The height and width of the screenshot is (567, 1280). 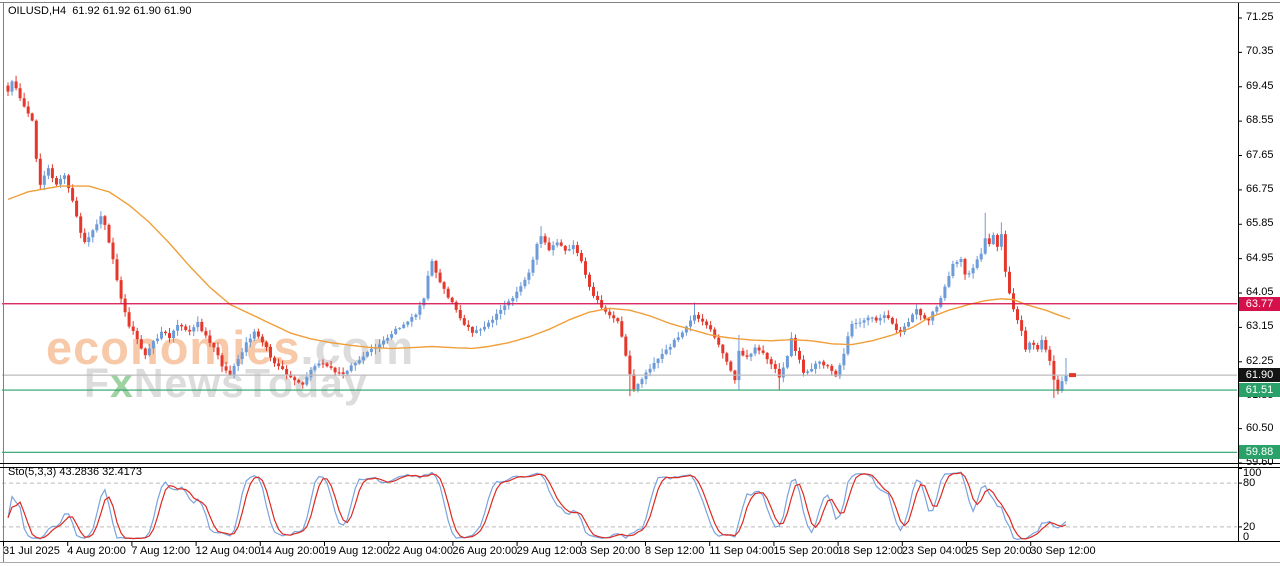 What do you see at coordinates (1260, 188) in the screenshot?
I see `price-tick-label: 66.75` at bounding box center [1260, 188].